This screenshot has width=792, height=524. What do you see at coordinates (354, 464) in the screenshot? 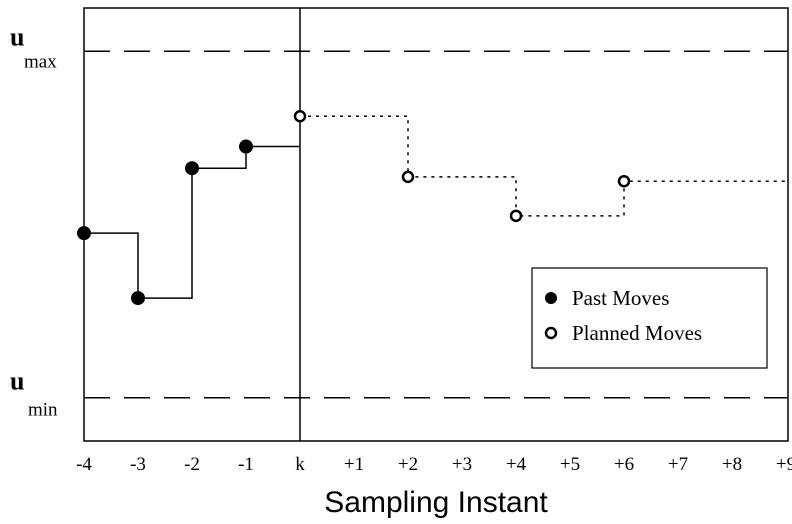
I see `x-tick-label: +1` at bounding box center [354, 464].